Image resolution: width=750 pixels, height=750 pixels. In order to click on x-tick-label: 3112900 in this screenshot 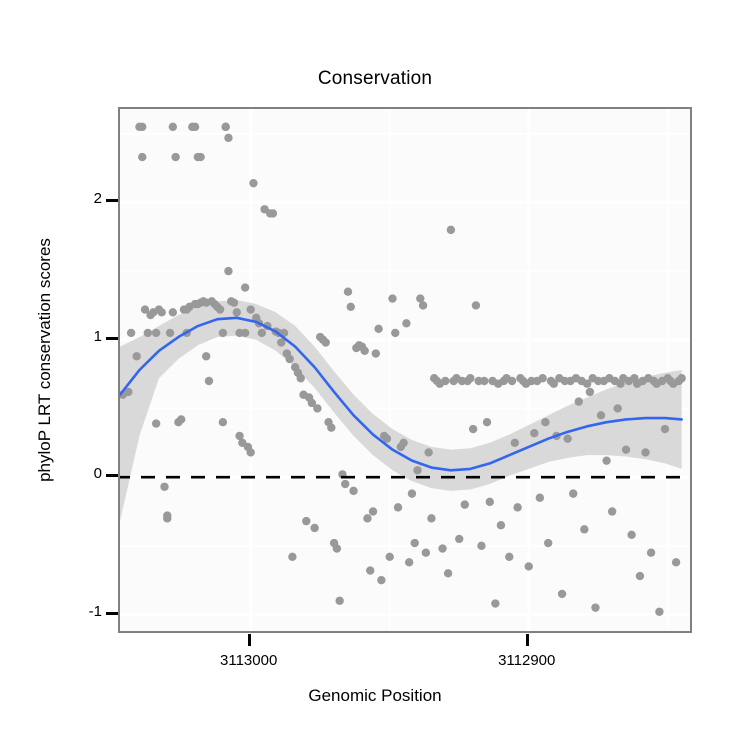, I will do `click(527, 660)`.